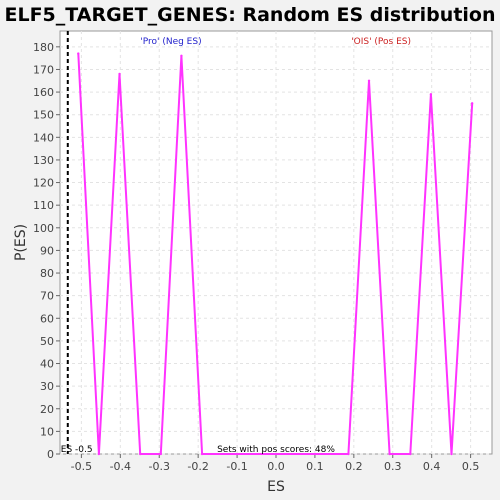 The width and height of the screenshot is (500, 500). What do you see at coordinates (354, 466) in the screenshot?
I see `x-tick-label: 0.2` at bounding box center [354, 466].